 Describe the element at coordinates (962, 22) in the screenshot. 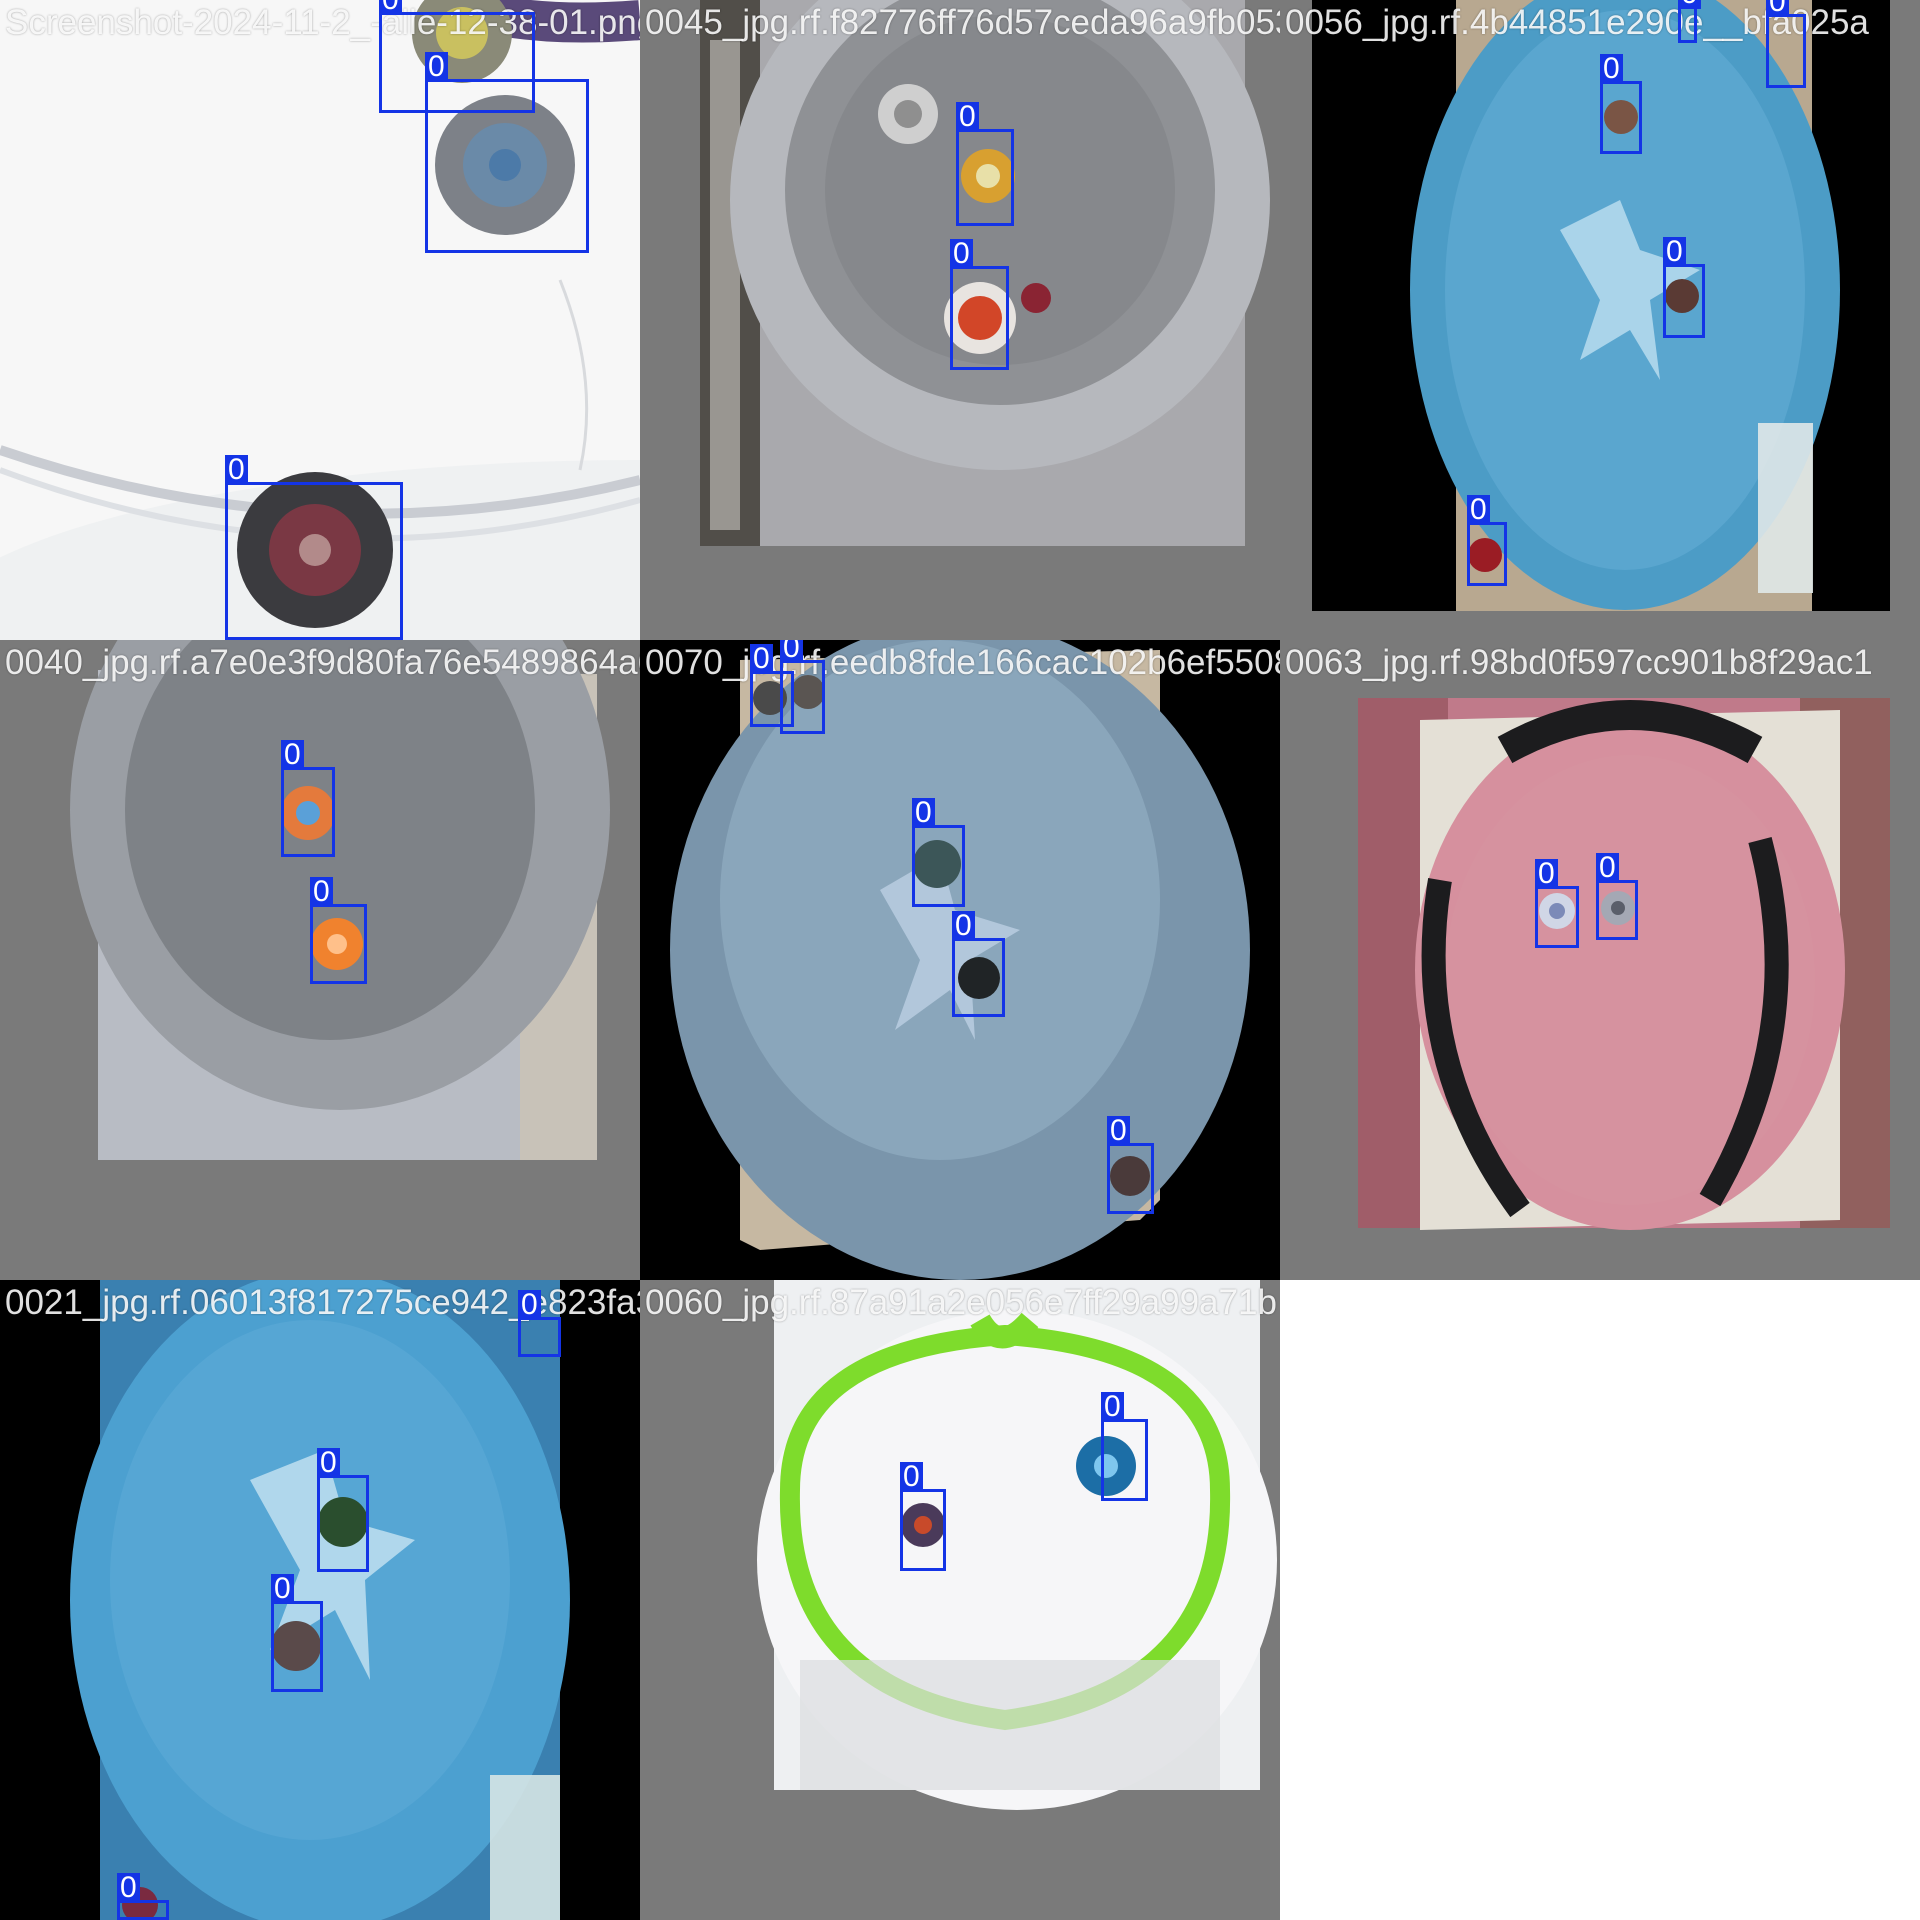

I see `tile-1-title: 0045_jpg.rf.f82776ff76d57ceda96a9fb05346` at that location.